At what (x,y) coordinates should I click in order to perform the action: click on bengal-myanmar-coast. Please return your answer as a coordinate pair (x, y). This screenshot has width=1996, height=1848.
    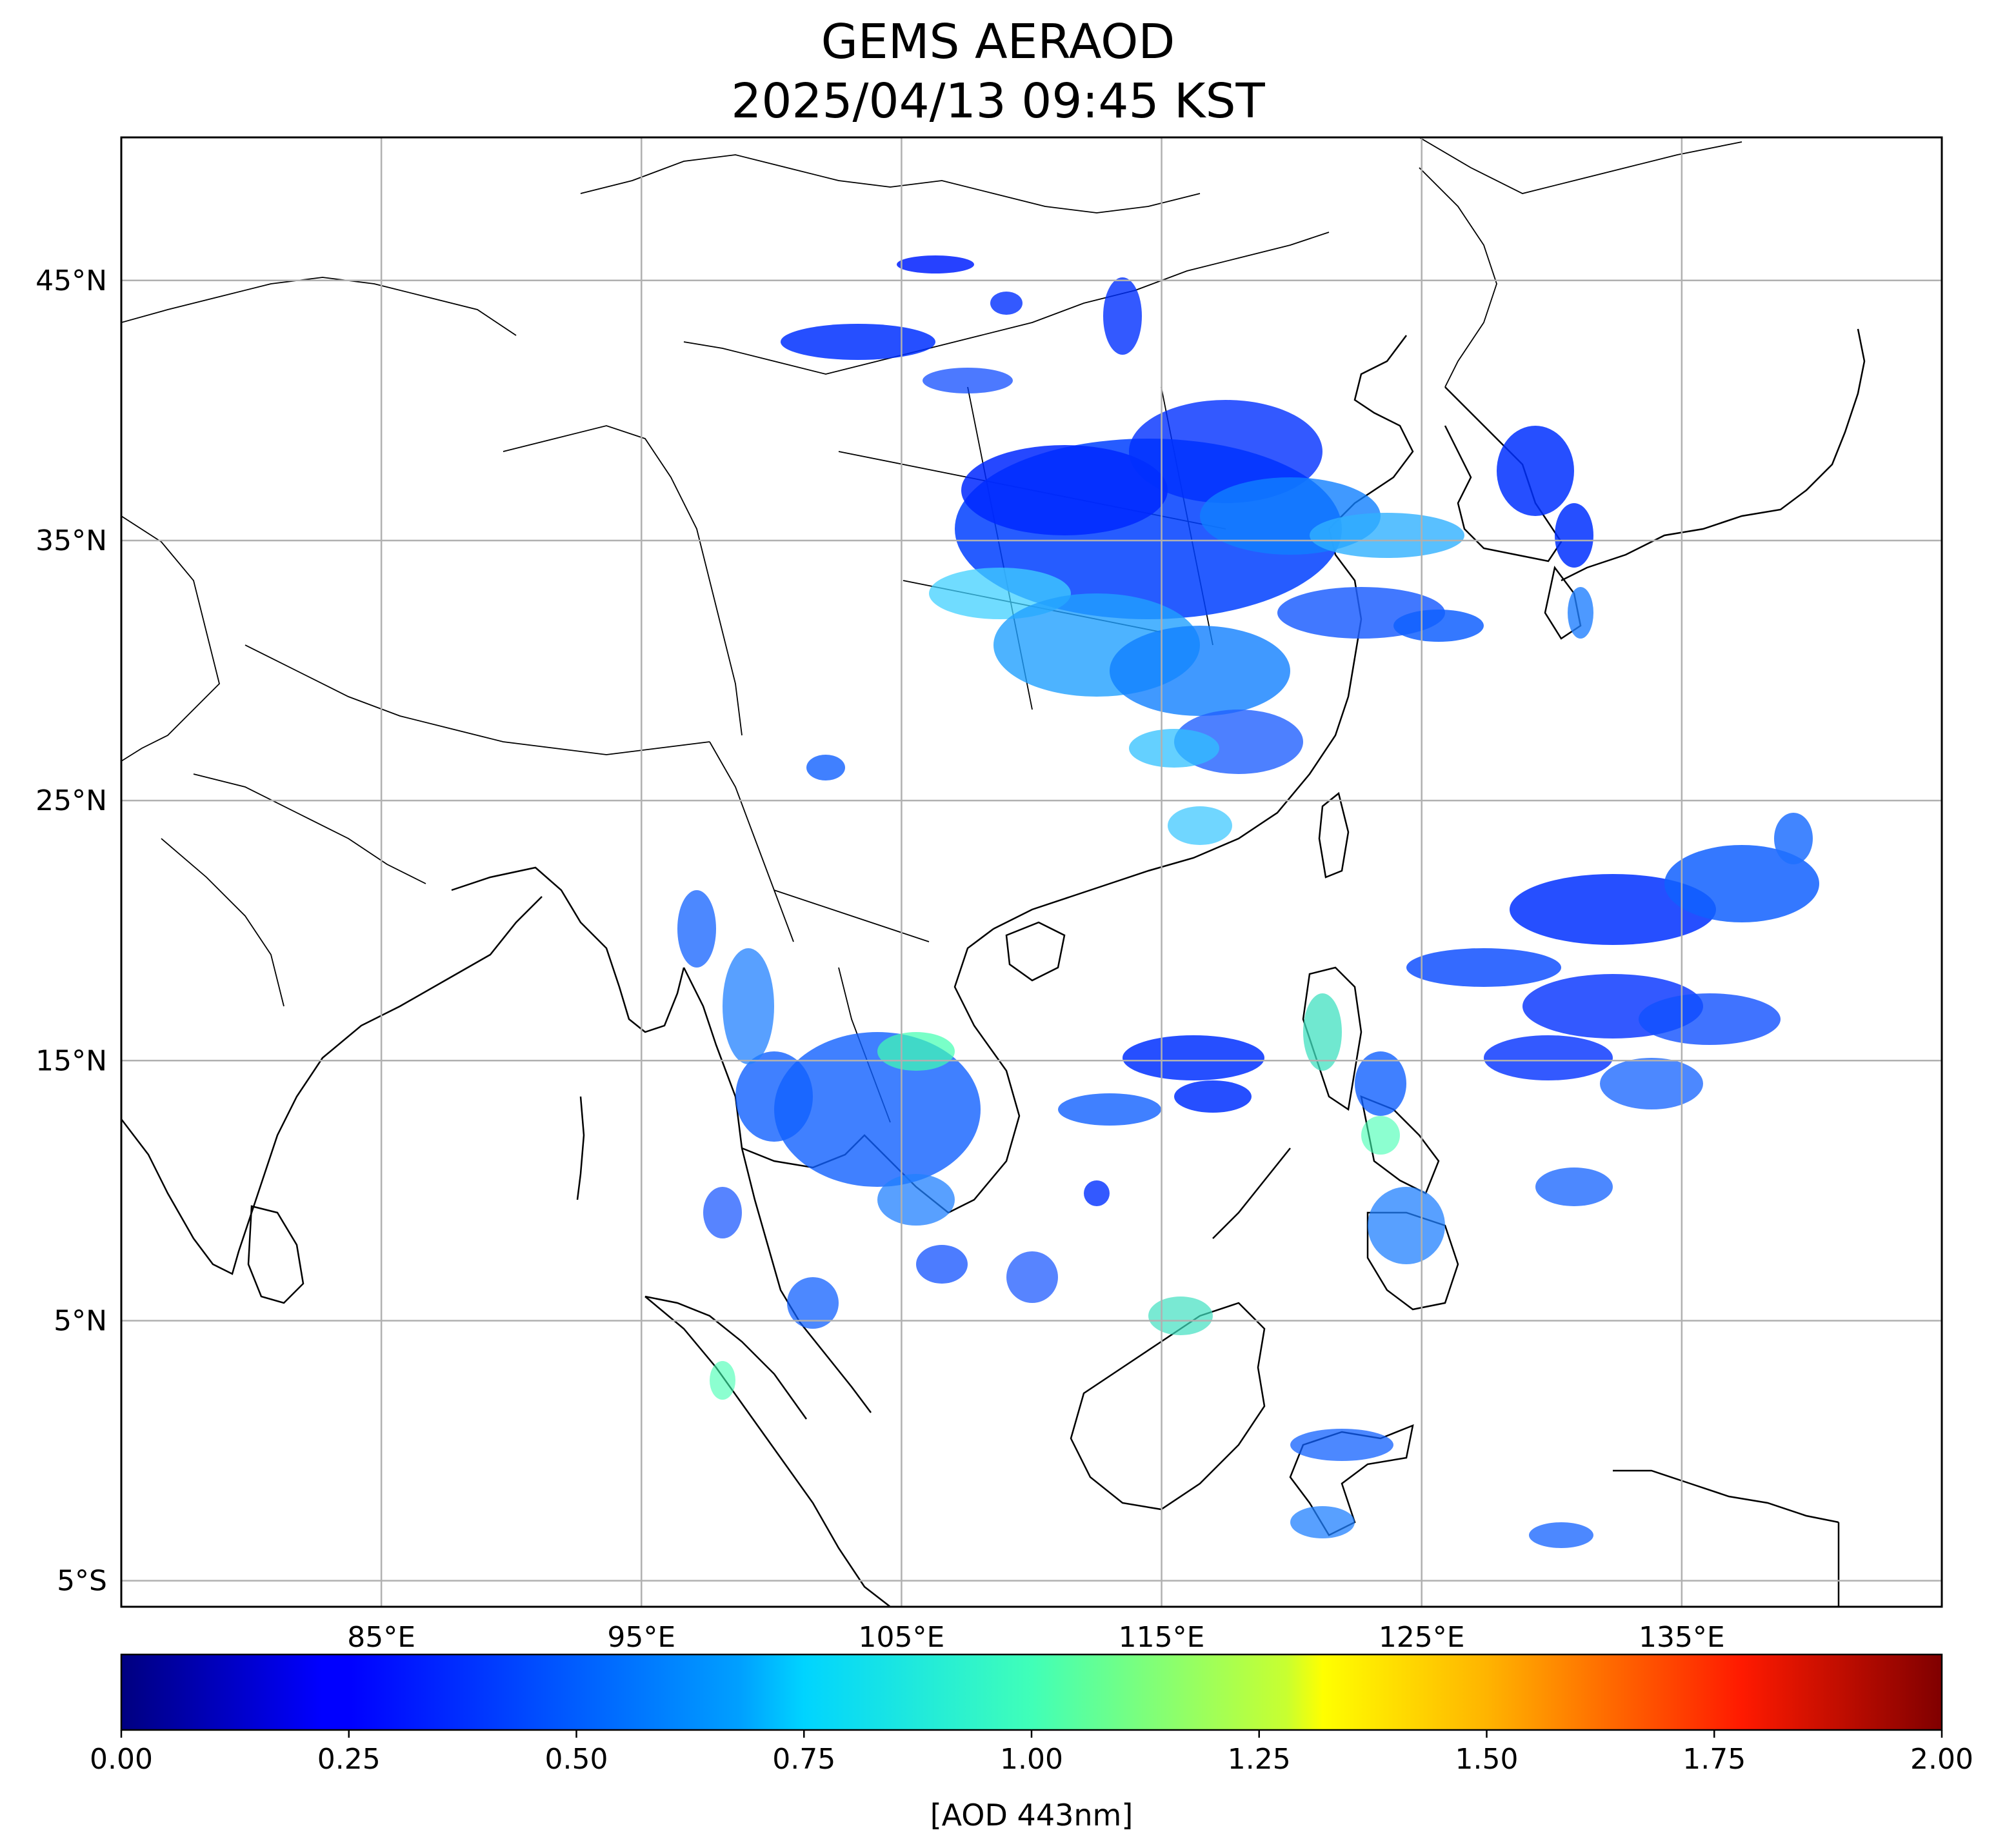
    Looking at the image, I should click on (568, 949).